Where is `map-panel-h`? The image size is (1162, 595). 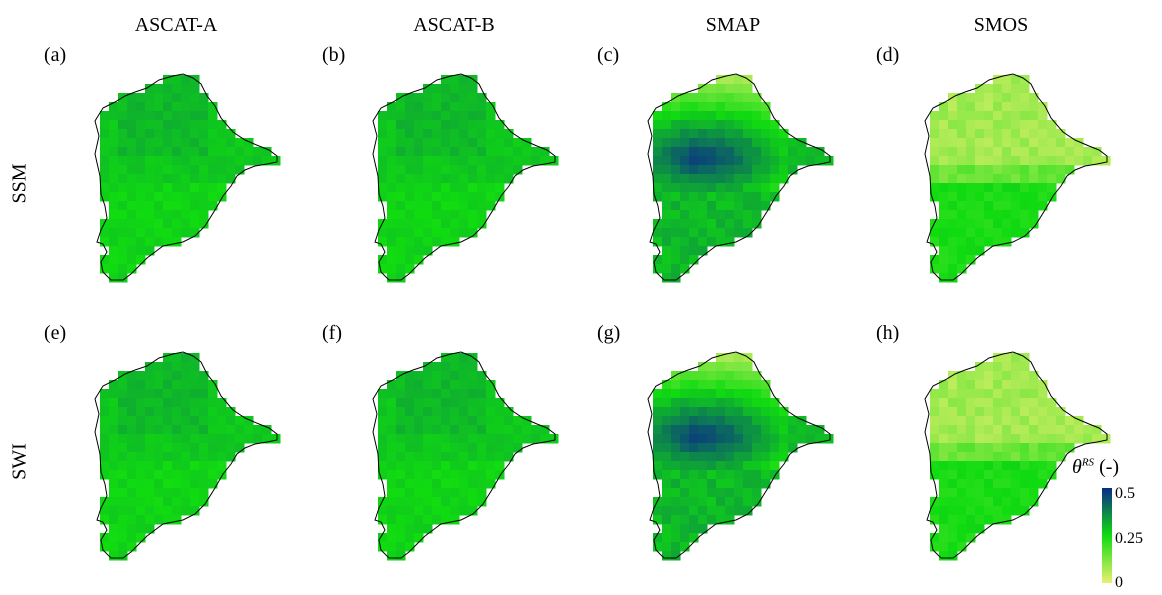
map-panel-h is located at coordinates (1017, 456).